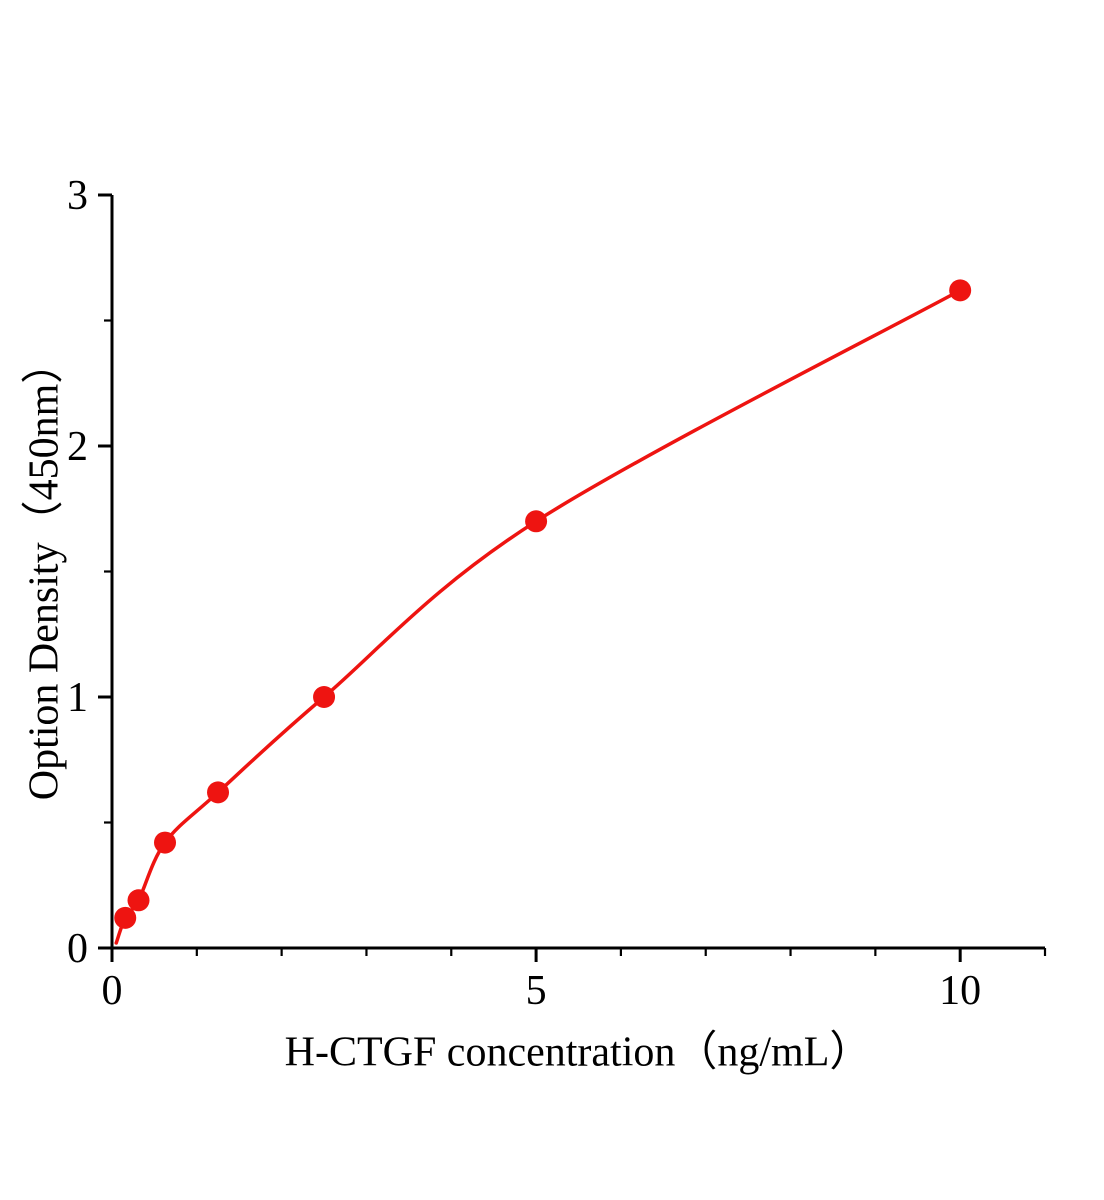 This screenshot has width=1104, height=1200. I want to click on x-tick-label: 10, so click(960, 991).